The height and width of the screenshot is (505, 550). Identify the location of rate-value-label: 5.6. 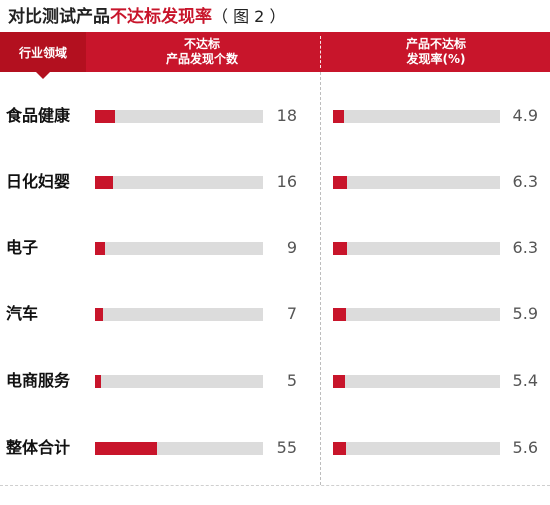
(525, 447).